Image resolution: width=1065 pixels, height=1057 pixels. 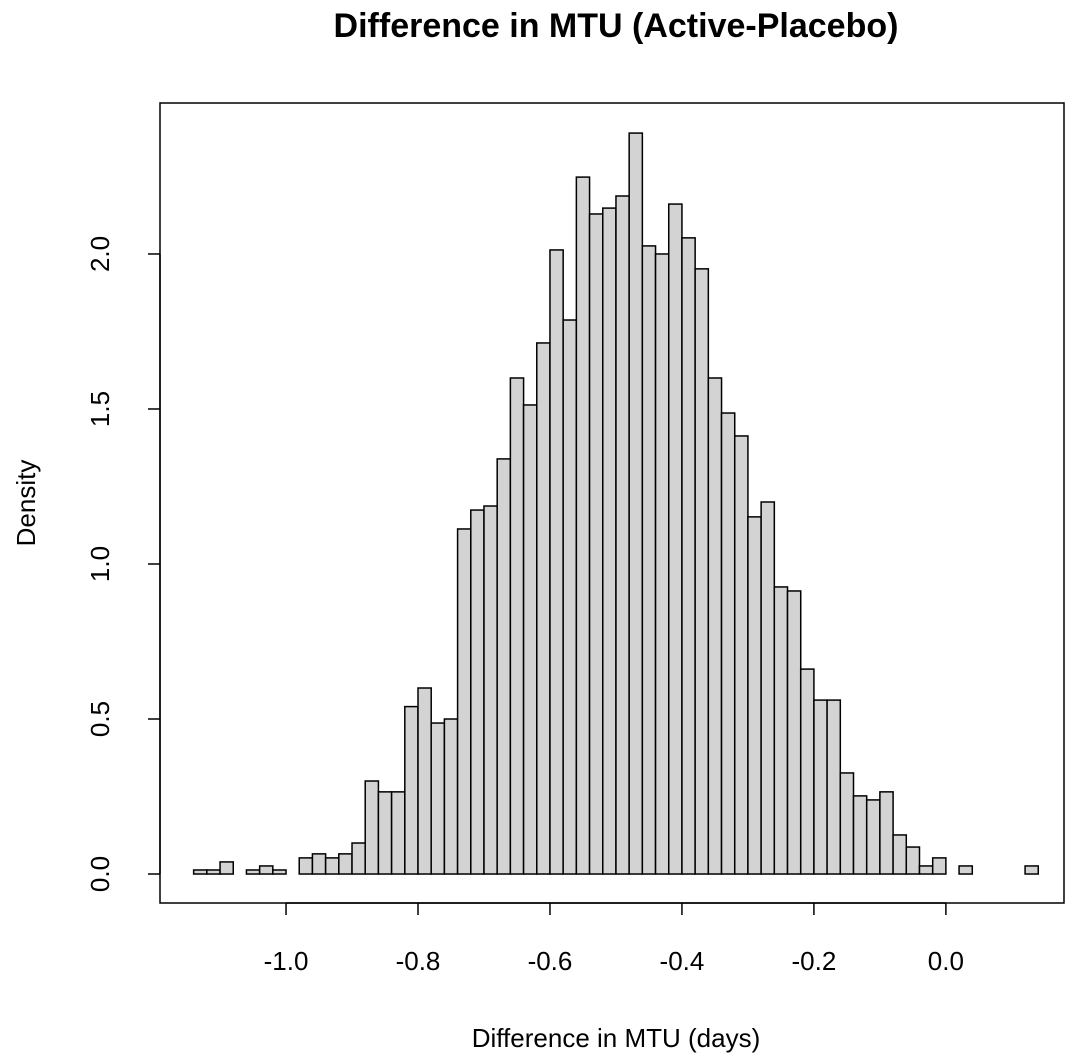 What do you see at coordinates (946, 961) in the screenshot?
I see `x-tick-label: 0.0` at bounding box center [946, 961].